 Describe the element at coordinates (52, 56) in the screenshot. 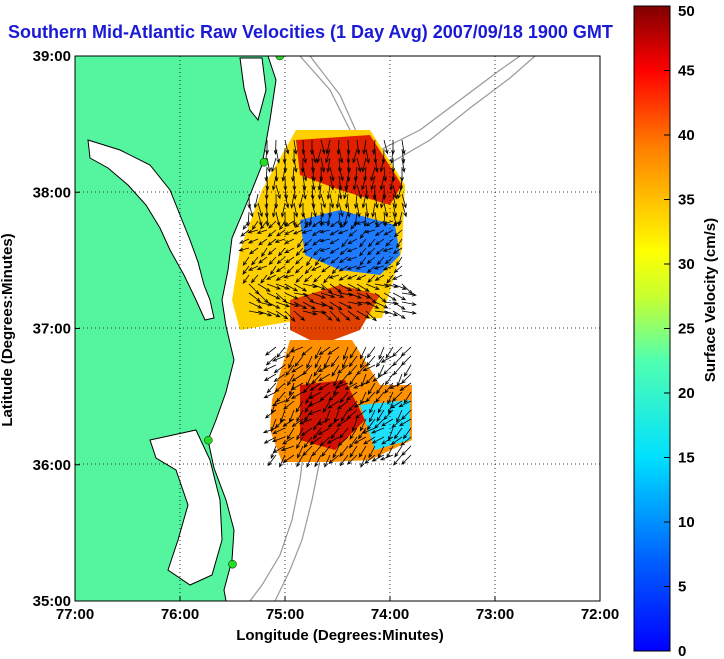

I see `y-tick-label: 39:00` at that location.